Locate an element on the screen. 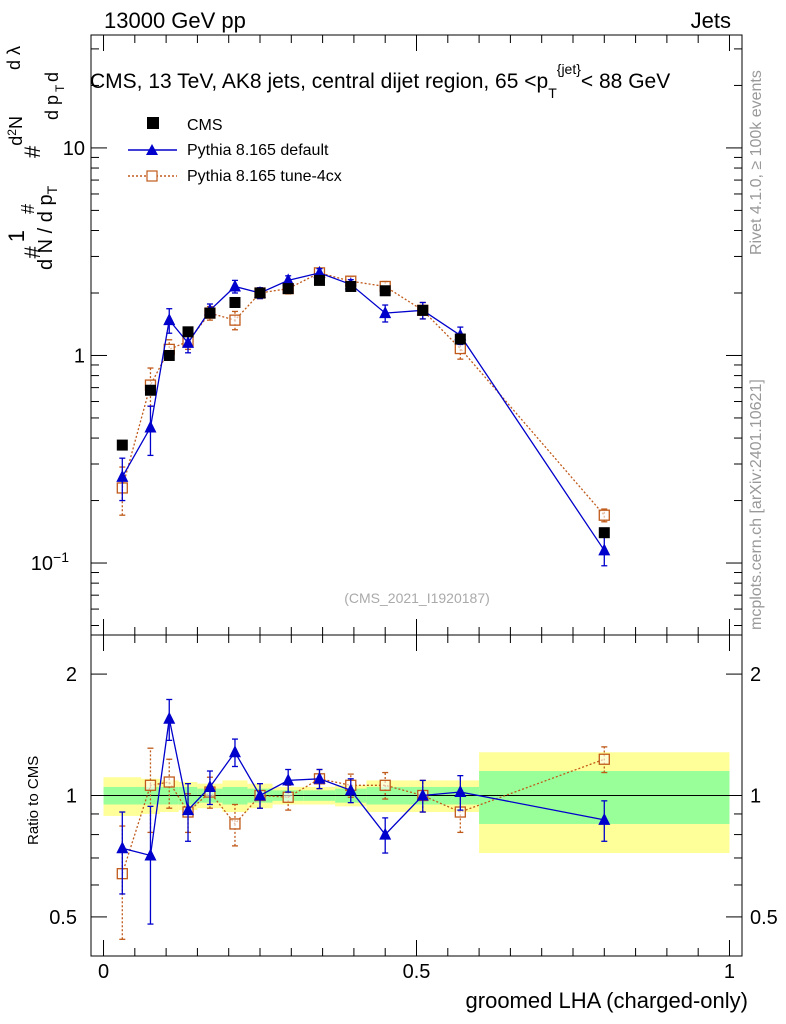  ratio-ytick-label-left-1: 1 is located at coordinates (71, 797).